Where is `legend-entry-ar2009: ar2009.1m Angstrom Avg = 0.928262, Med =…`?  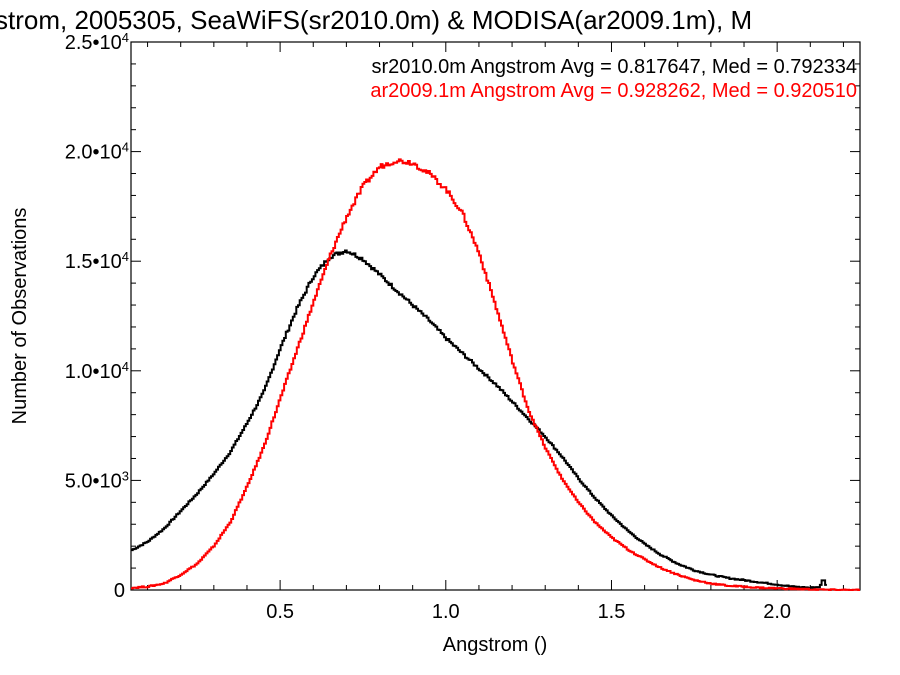
legend-entry-ar2009: ar2009.1m Angstrom Avg = 0.928262, Med =… is located at coordinates (613, 91).